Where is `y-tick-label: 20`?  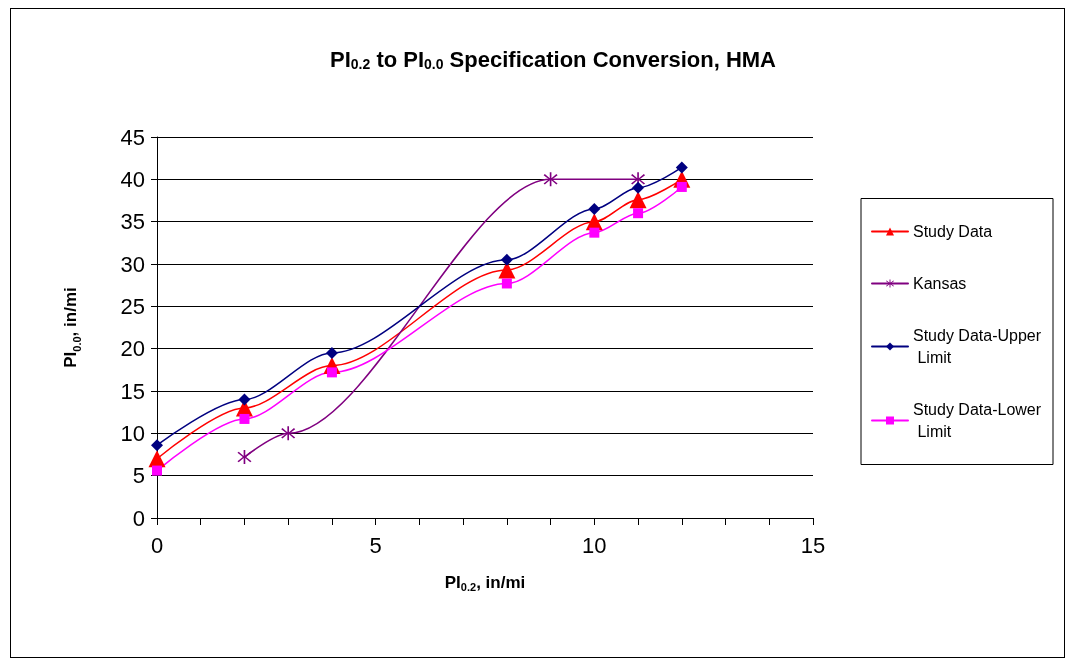
y-tick-label: 20 is located at coordinates (132, 349).